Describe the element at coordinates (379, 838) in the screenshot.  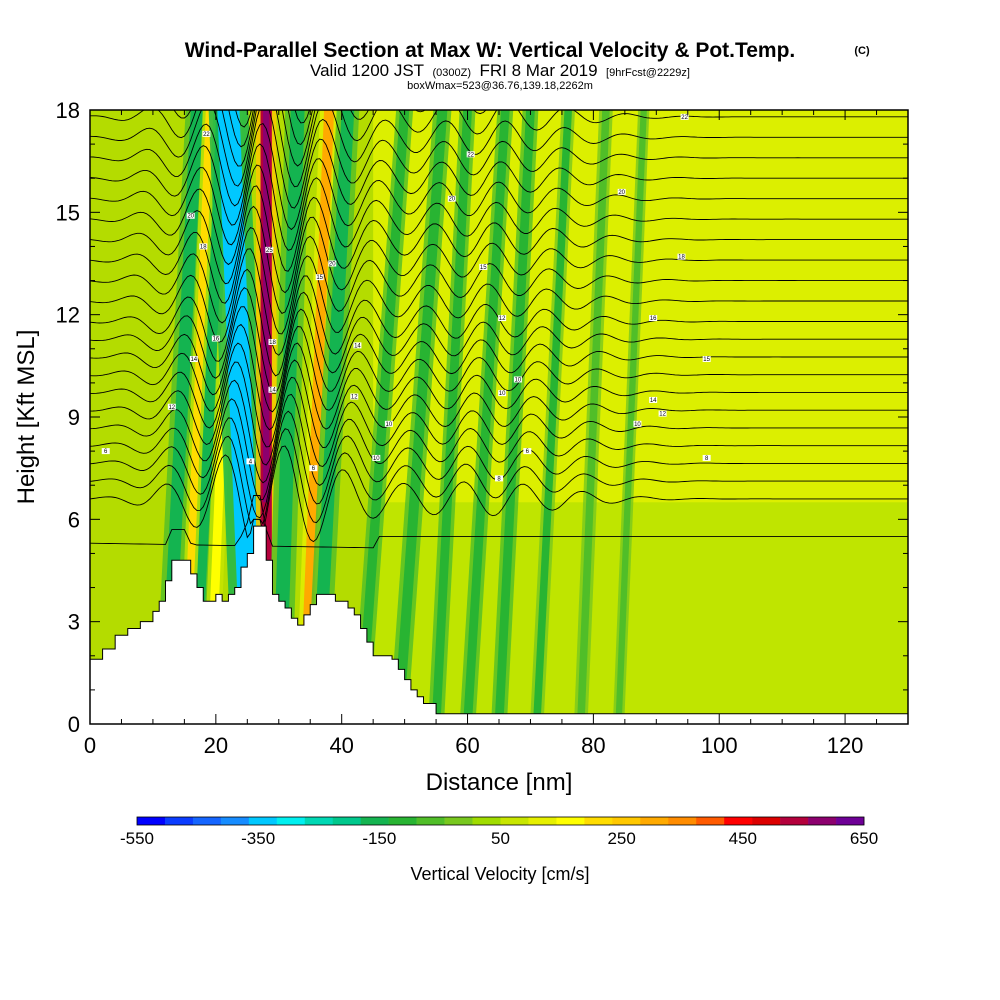
I see `colorbar-tick-label: -150` at that location.